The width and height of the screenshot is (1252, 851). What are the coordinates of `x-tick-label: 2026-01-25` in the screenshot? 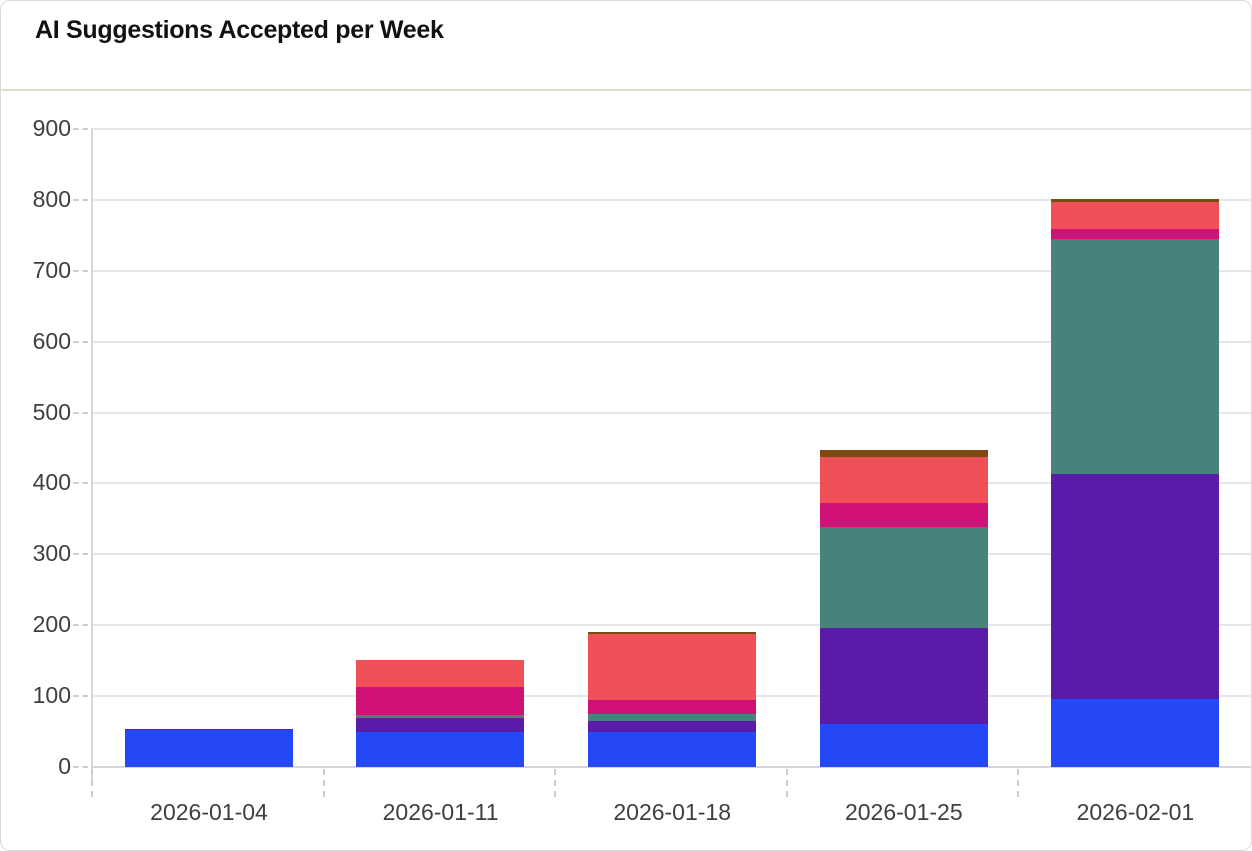 It's located at (903, 812).